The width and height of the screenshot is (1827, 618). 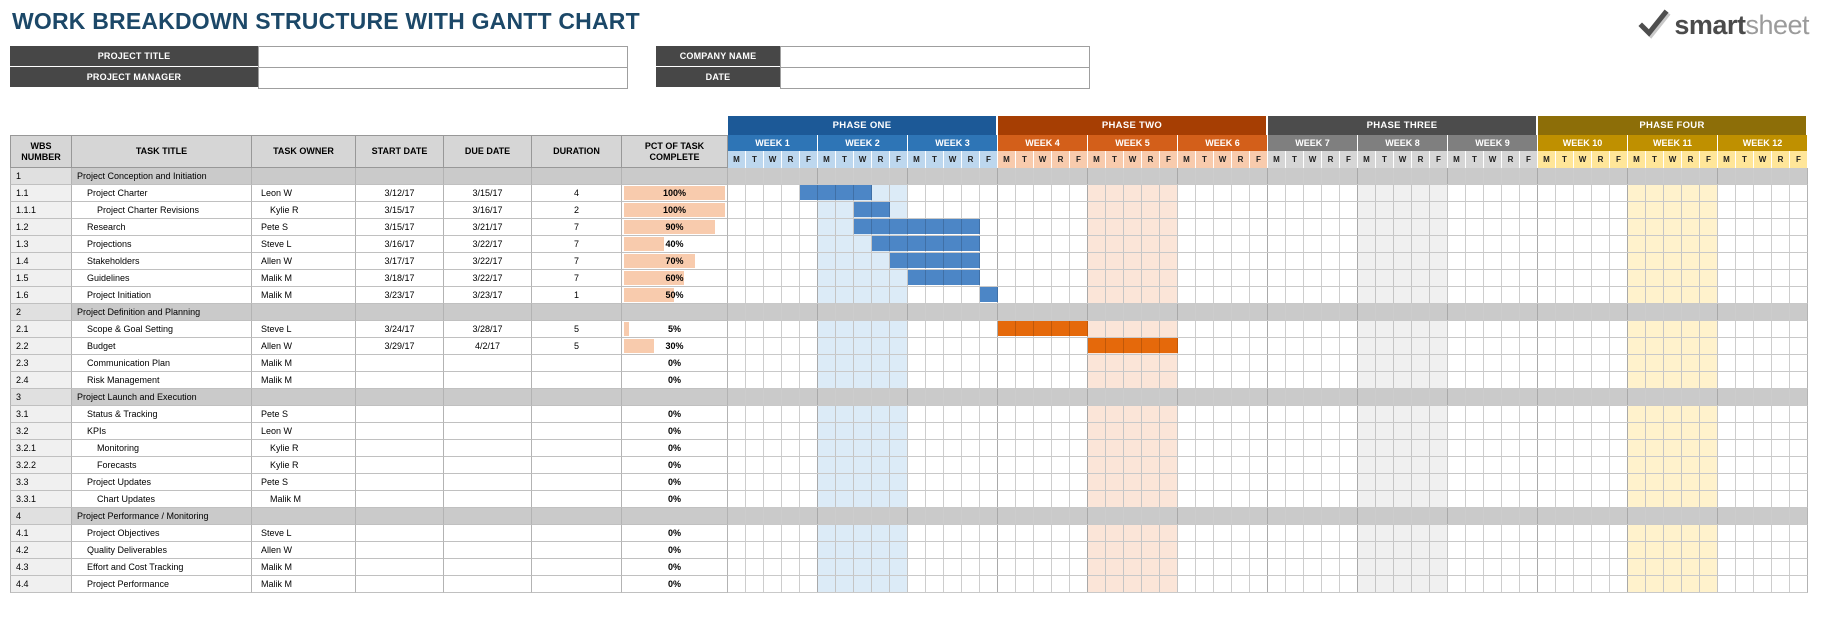 I want to click on cell-start-date: 3/29/17, so click(x=400, y=346).